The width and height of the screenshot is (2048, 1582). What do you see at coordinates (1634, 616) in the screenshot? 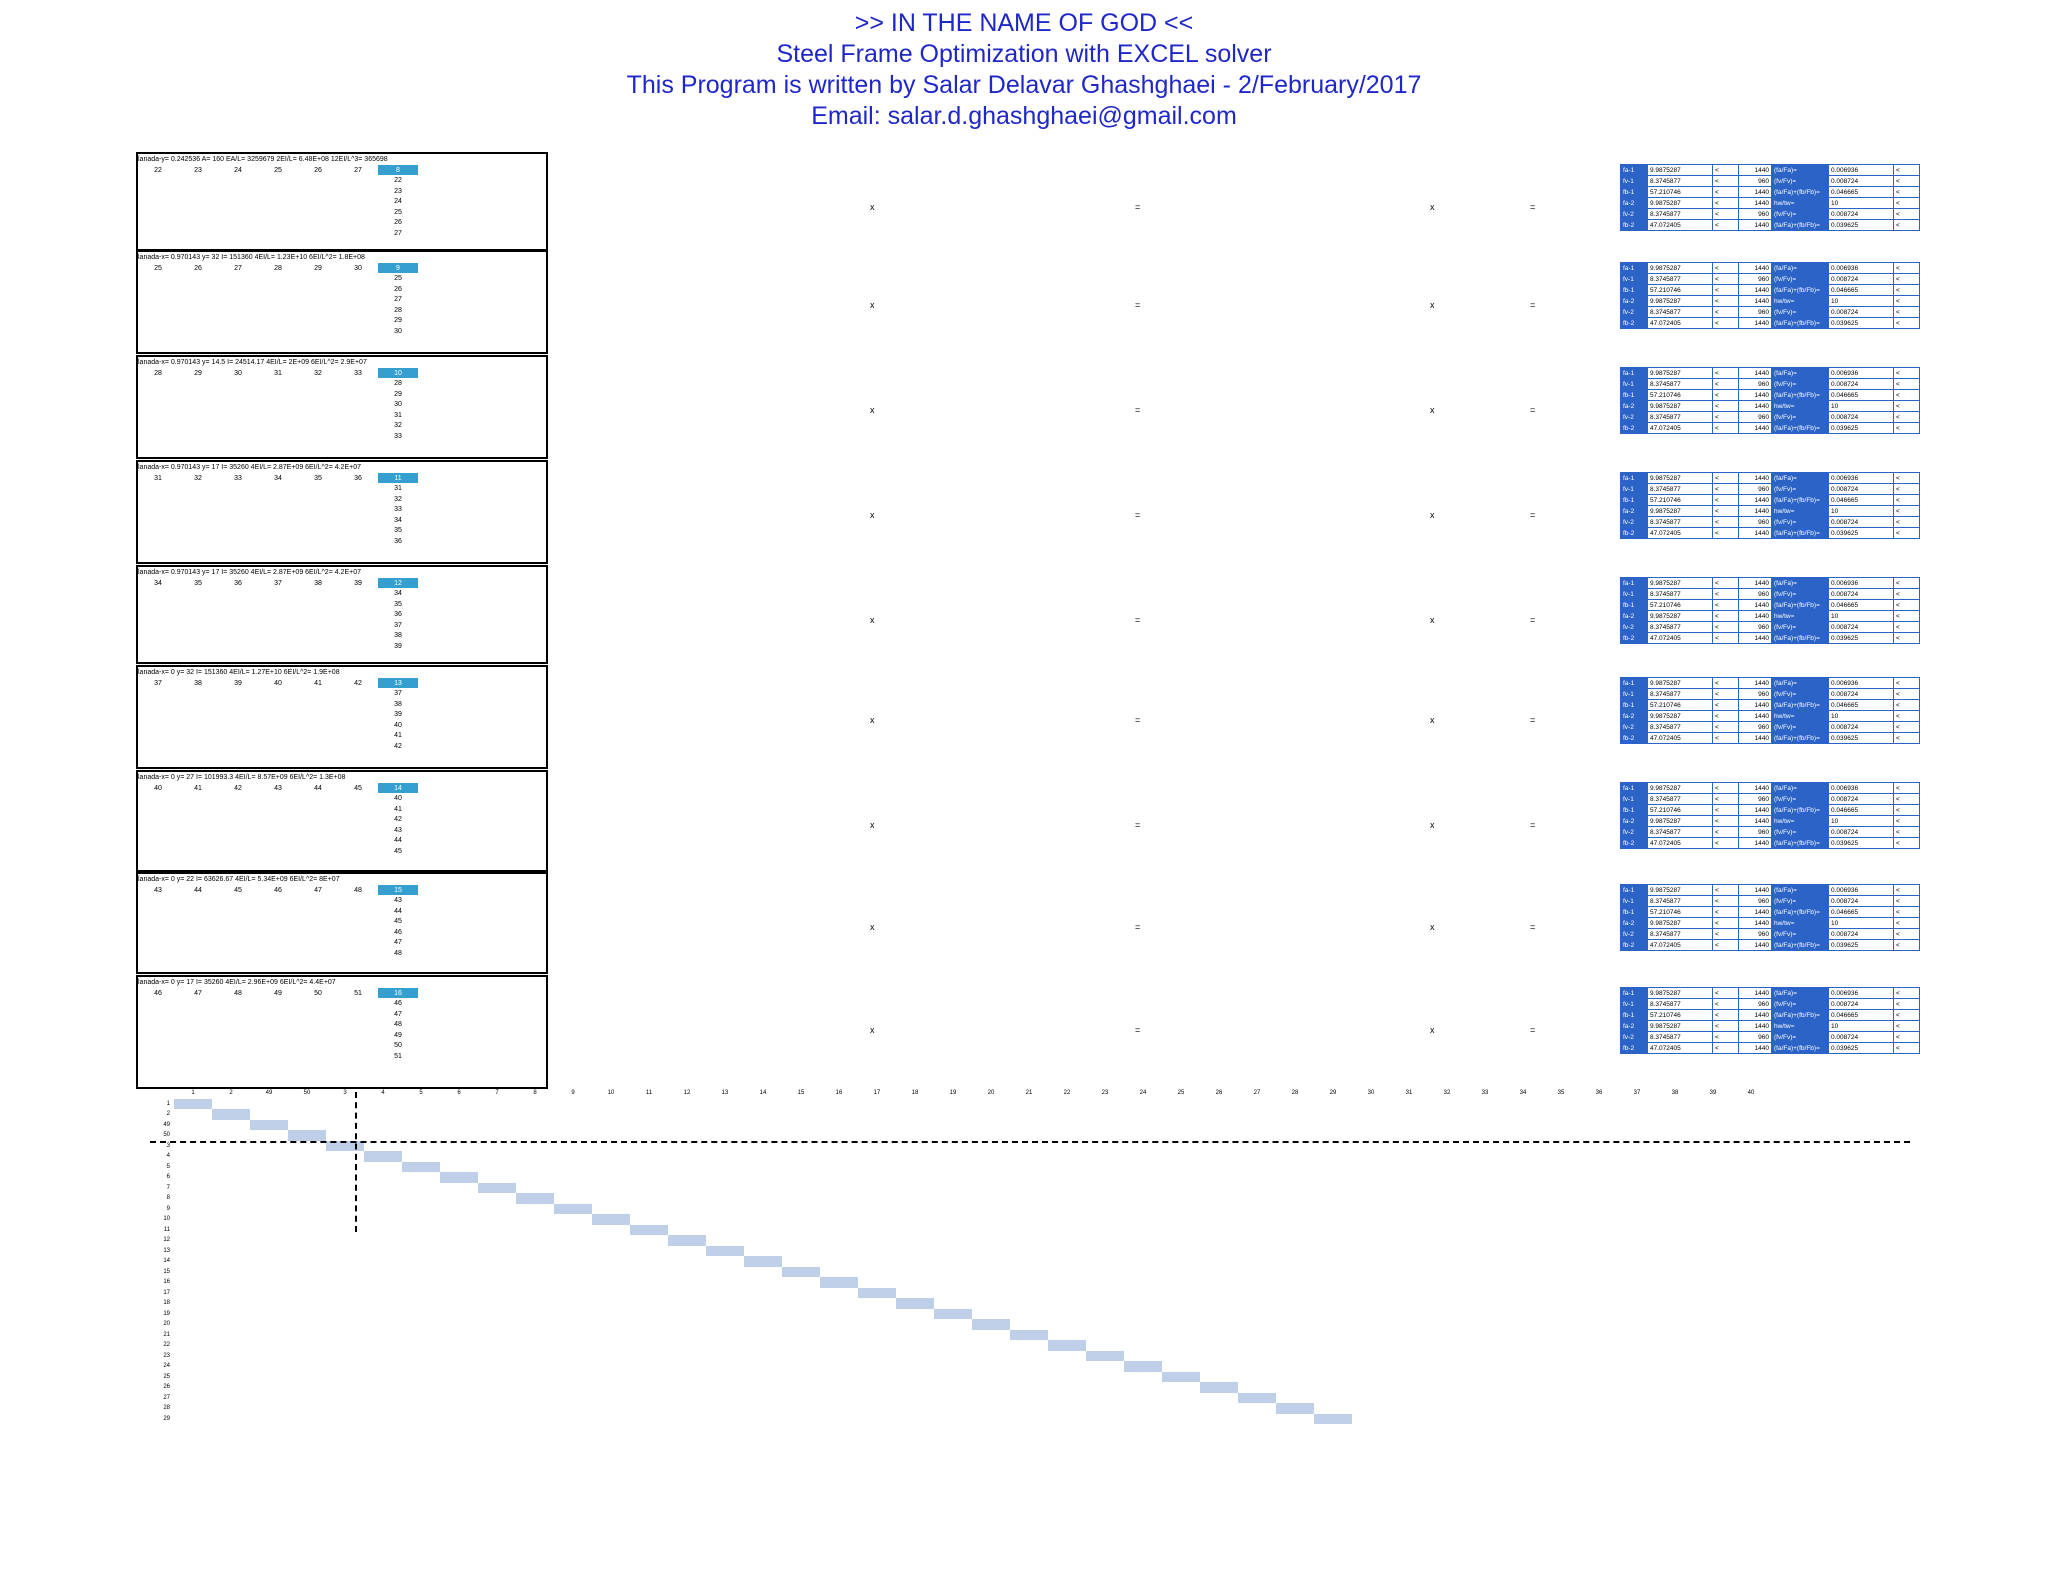
I see `check-label: fa-2` at bounding box center [1634, 616].